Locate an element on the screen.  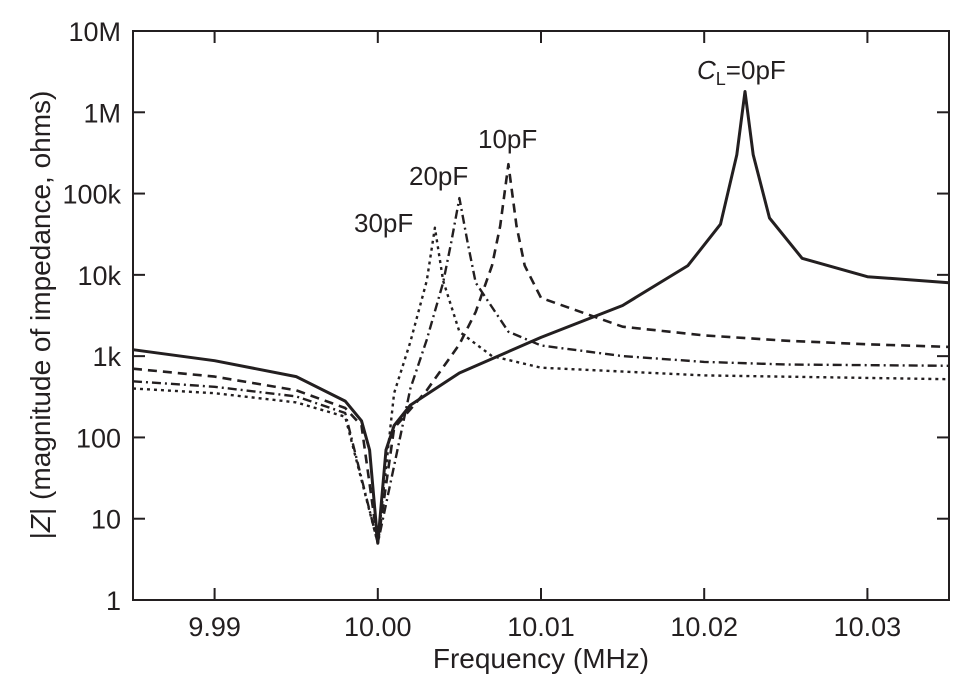
label-20pf: 20pF is located at coordinates (438, 176).